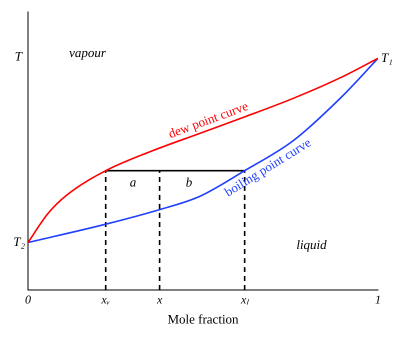 The image size is (410, 340). Describe the element at coordinates (105, 299) in the screenshot. I see `x-tick-label: xᵥ` at that location.